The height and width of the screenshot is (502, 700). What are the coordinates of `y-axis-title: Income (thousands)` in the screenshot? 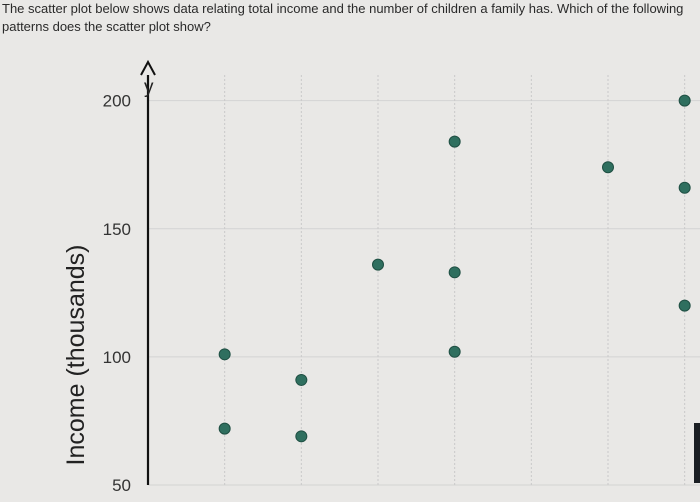 It's located at (76, 355).